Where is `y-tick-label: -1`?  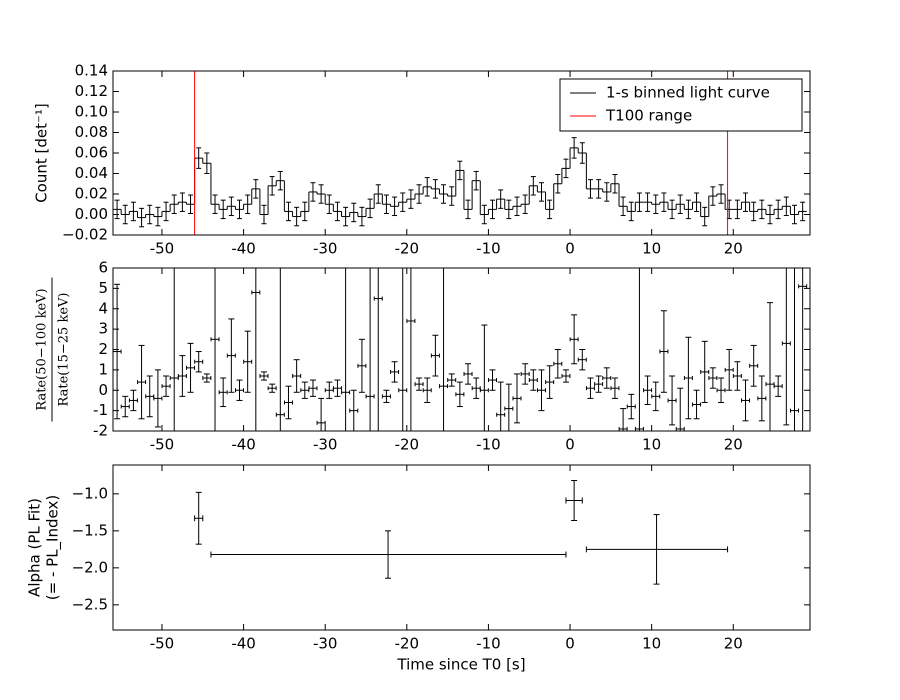 y-tick-label: -1 is located at coordinates (100, 410).